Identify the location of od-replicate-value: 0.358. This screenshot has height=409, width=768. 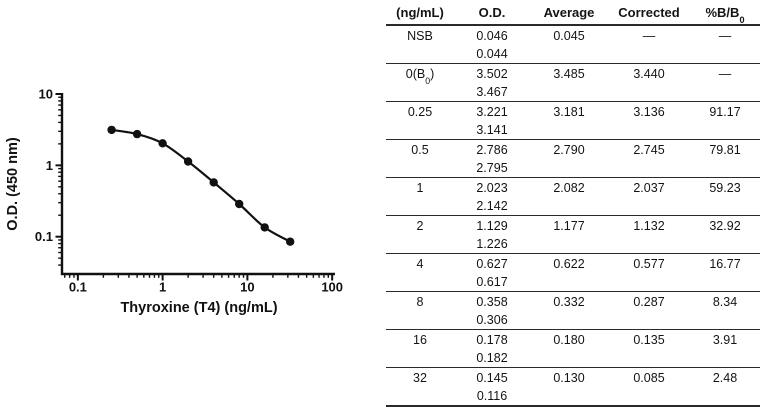
(492, 302).